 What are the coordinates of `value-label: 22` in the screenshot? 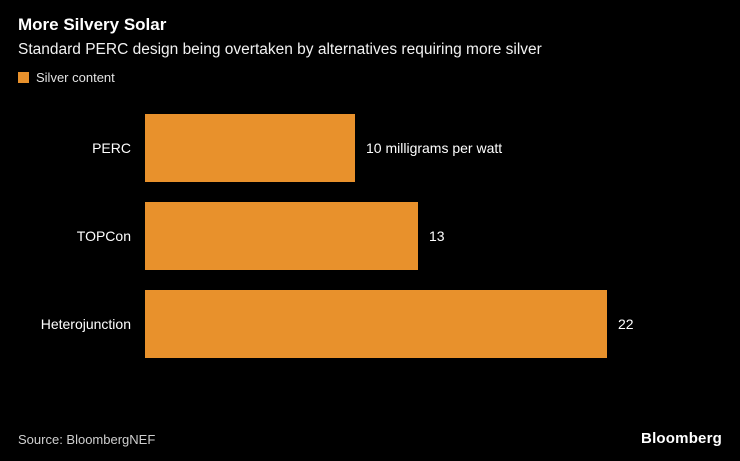 It's located at (626, 324).